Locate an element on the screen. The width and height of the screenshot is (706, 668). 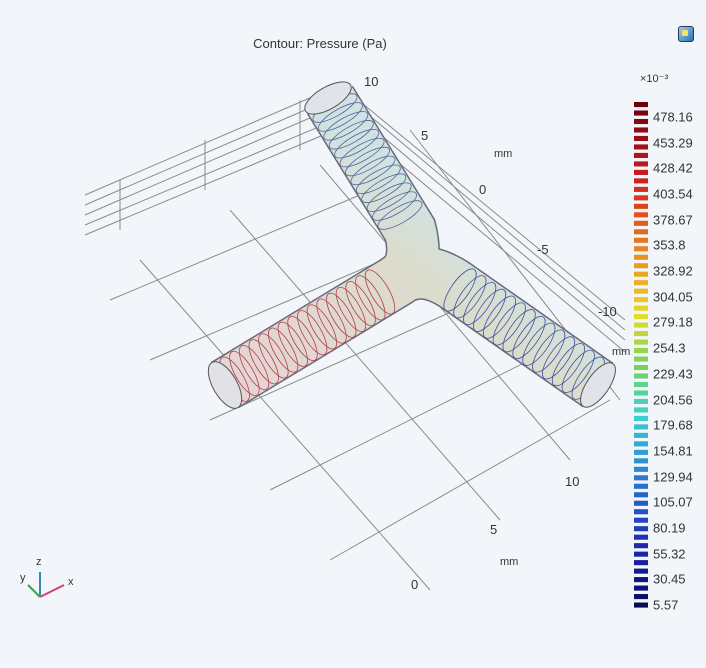
colorbar-tick: 179.68 is located at coordinates (673, 425).